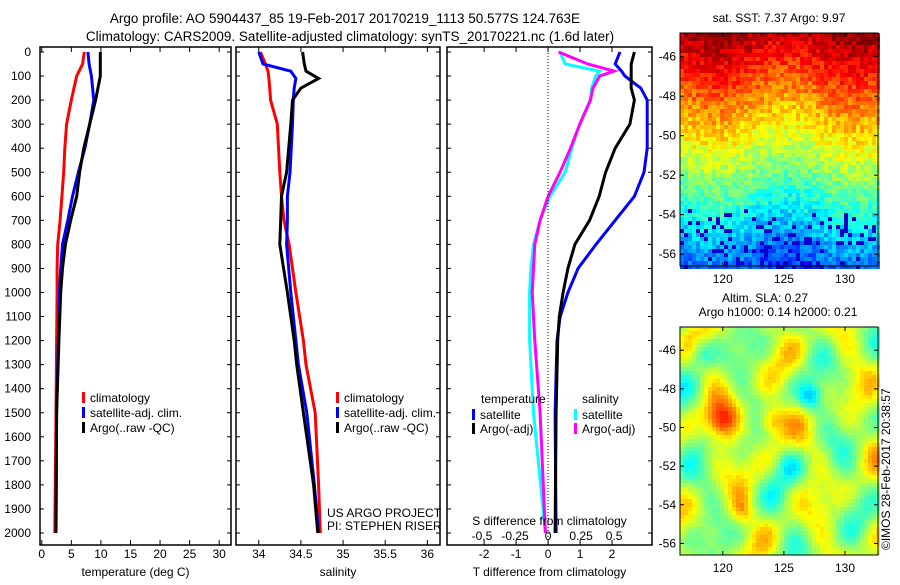 The height and width of the screenshot is (585, 900). Describe the element at coordinates (71, 554) in the screenshot. I see `x-tick-label: 5` at that location.